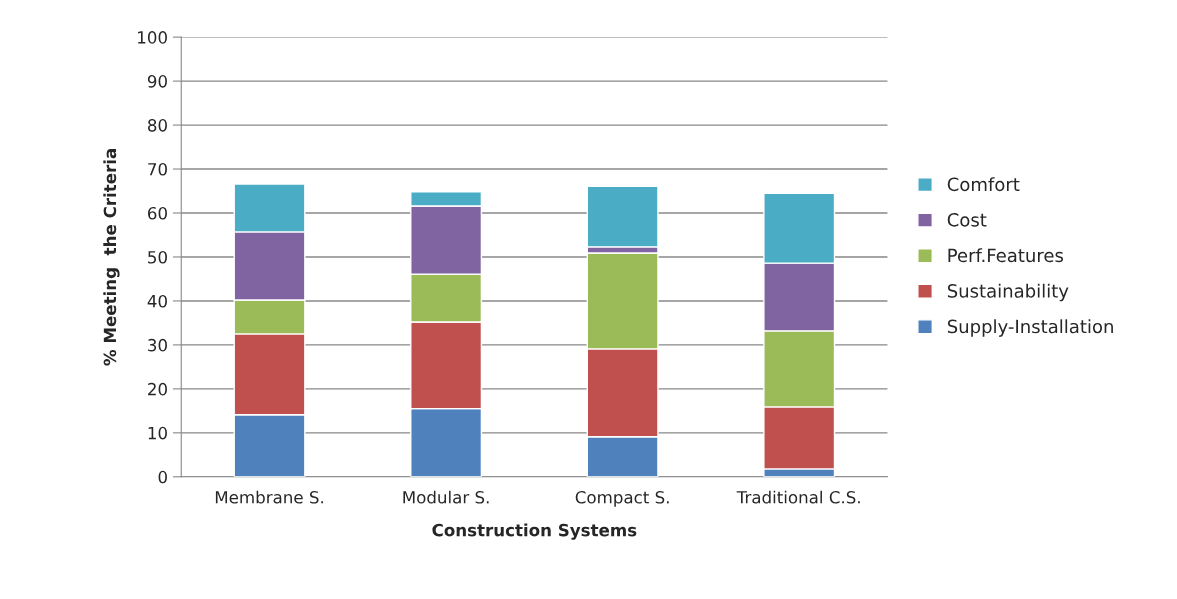 The height and width of the screenshot is (599, 1177). What do you see at coordinates (162, 477) in the screenshot?
I see `y-tick-label: 0` at bounding box center [162, 477].